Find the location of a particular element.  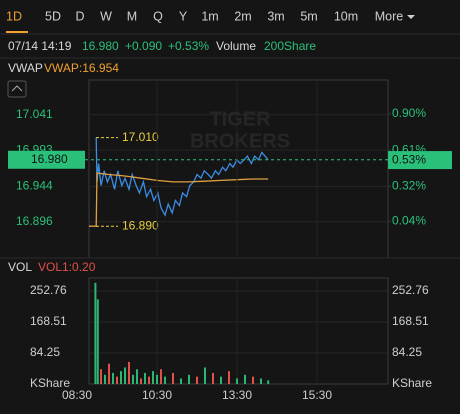

tab: 2m is located at coordinates (242, 16).